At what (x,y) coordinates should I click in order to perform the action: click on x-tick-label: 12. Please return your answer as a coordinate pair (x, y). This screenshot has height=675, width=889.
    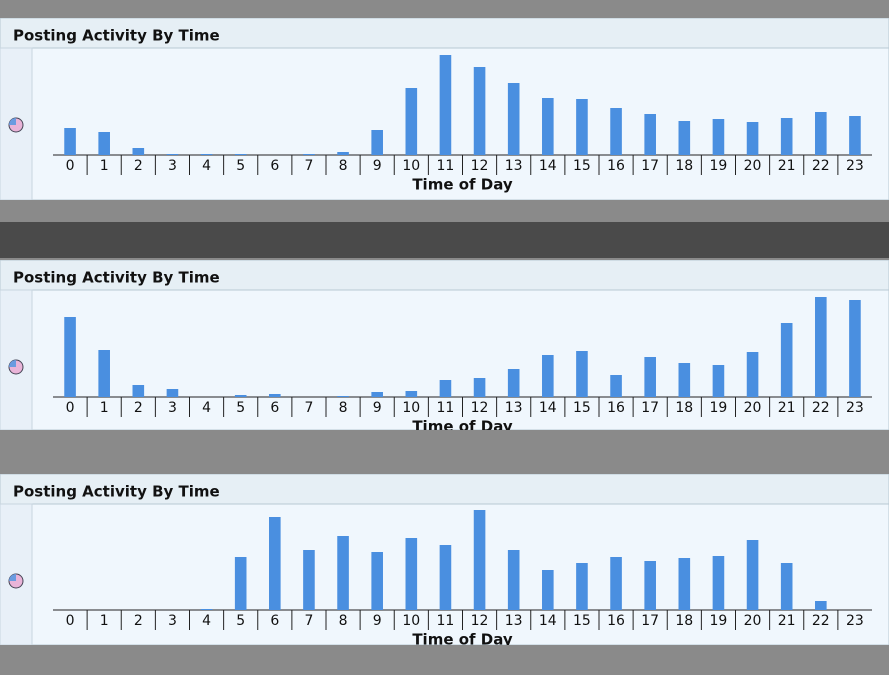
    Looking at the image, I should click on (480, 166).